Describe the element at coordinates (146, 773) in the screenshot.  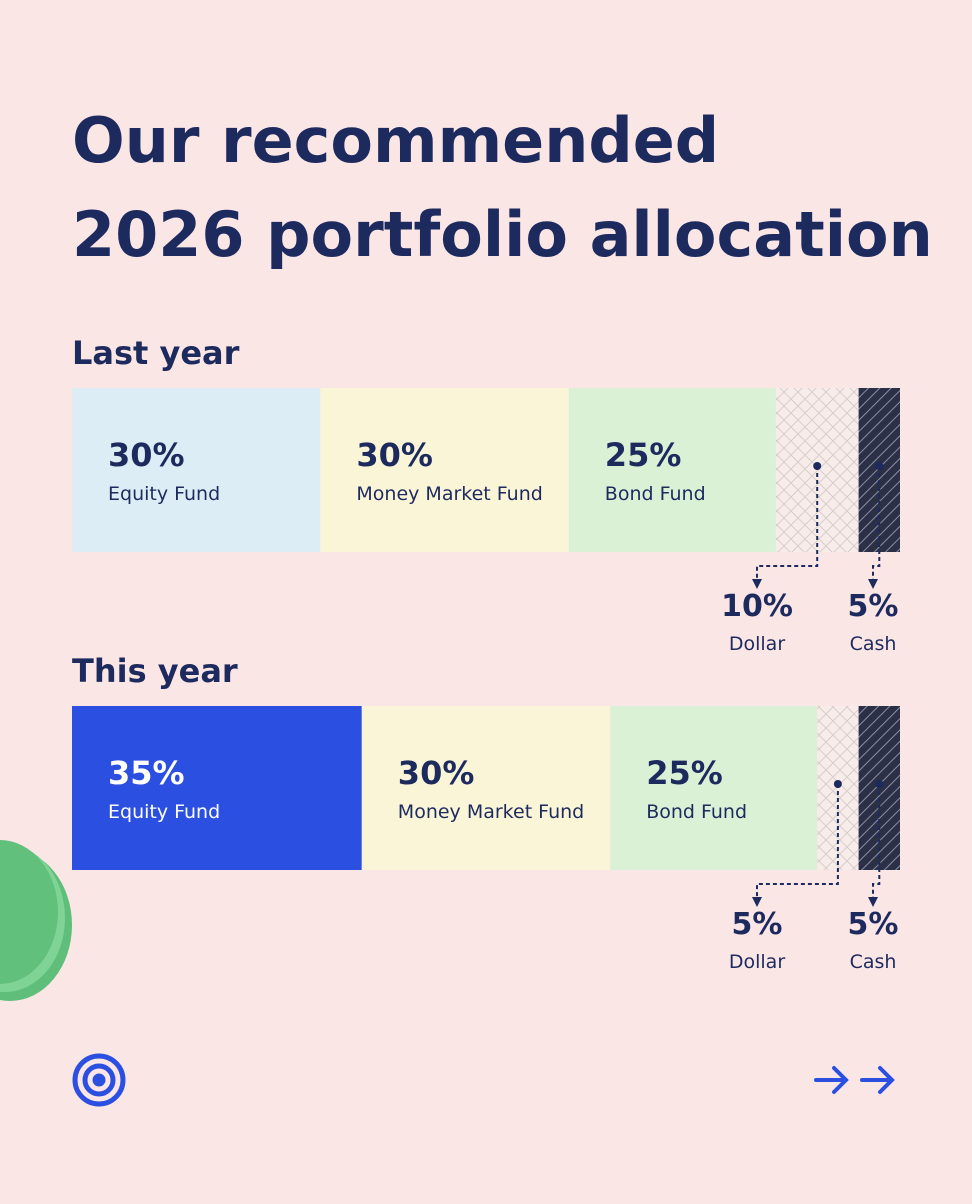
I see `value-label: 35%` at that location.